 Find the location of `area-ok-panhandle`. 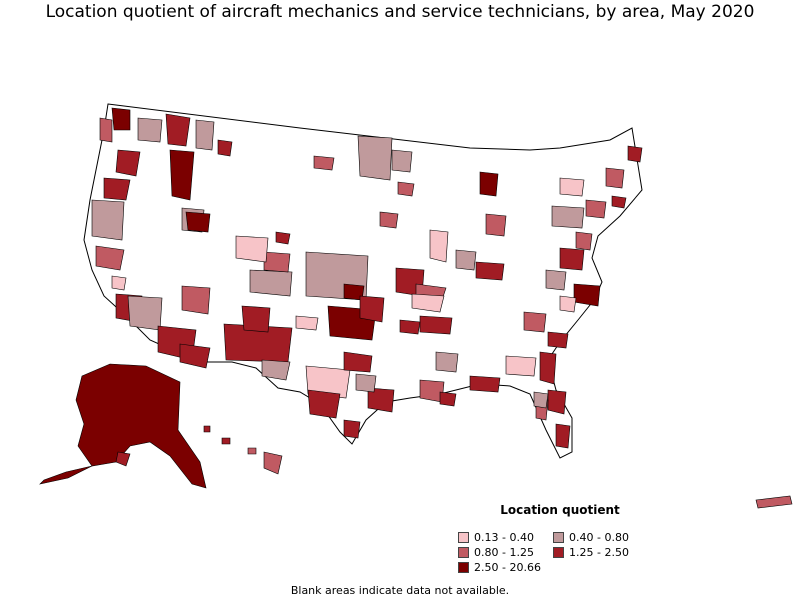

area-ok-panhandle is located at coordinates (307, 323).